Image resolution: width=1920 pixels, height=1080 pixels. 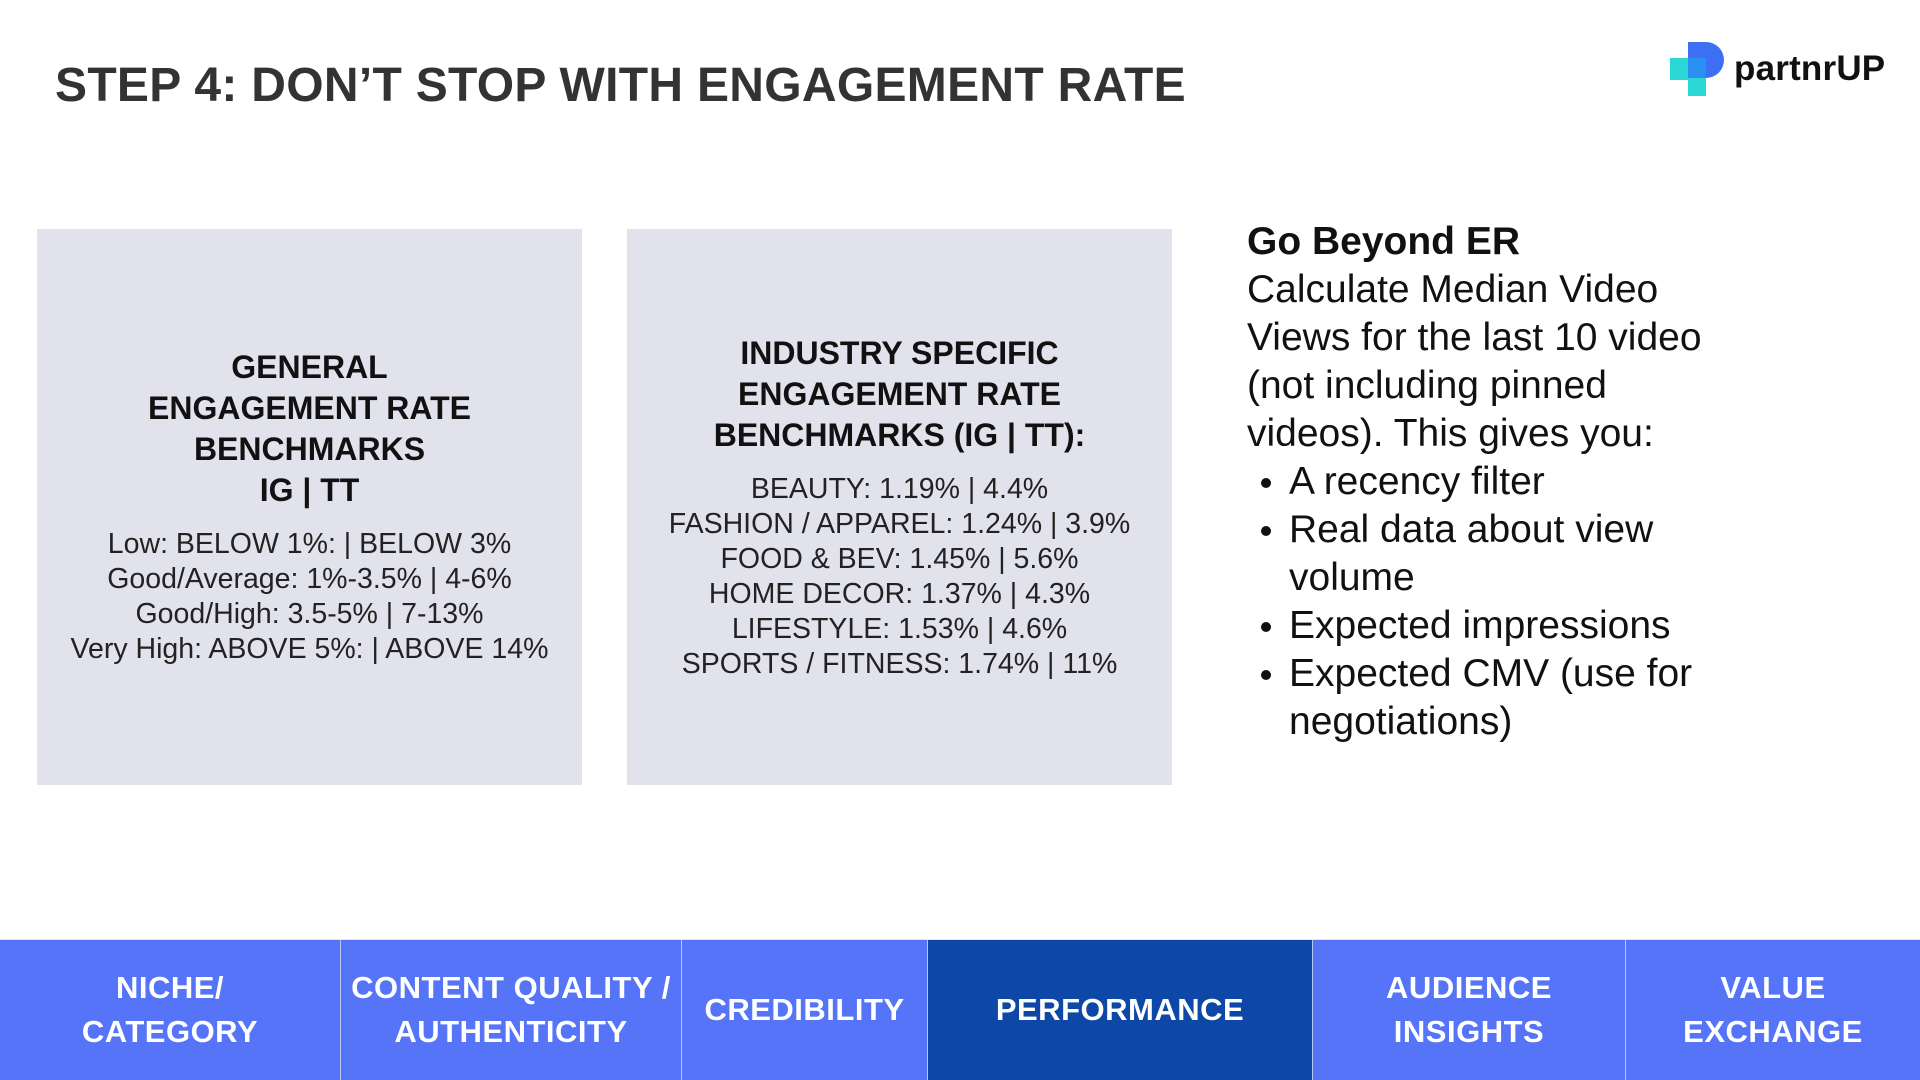 What do you see at coordinates (1534, 554) in the screenshot?
I see `bullet-item: Real data about view volume` at bounding box center [1534, 554].